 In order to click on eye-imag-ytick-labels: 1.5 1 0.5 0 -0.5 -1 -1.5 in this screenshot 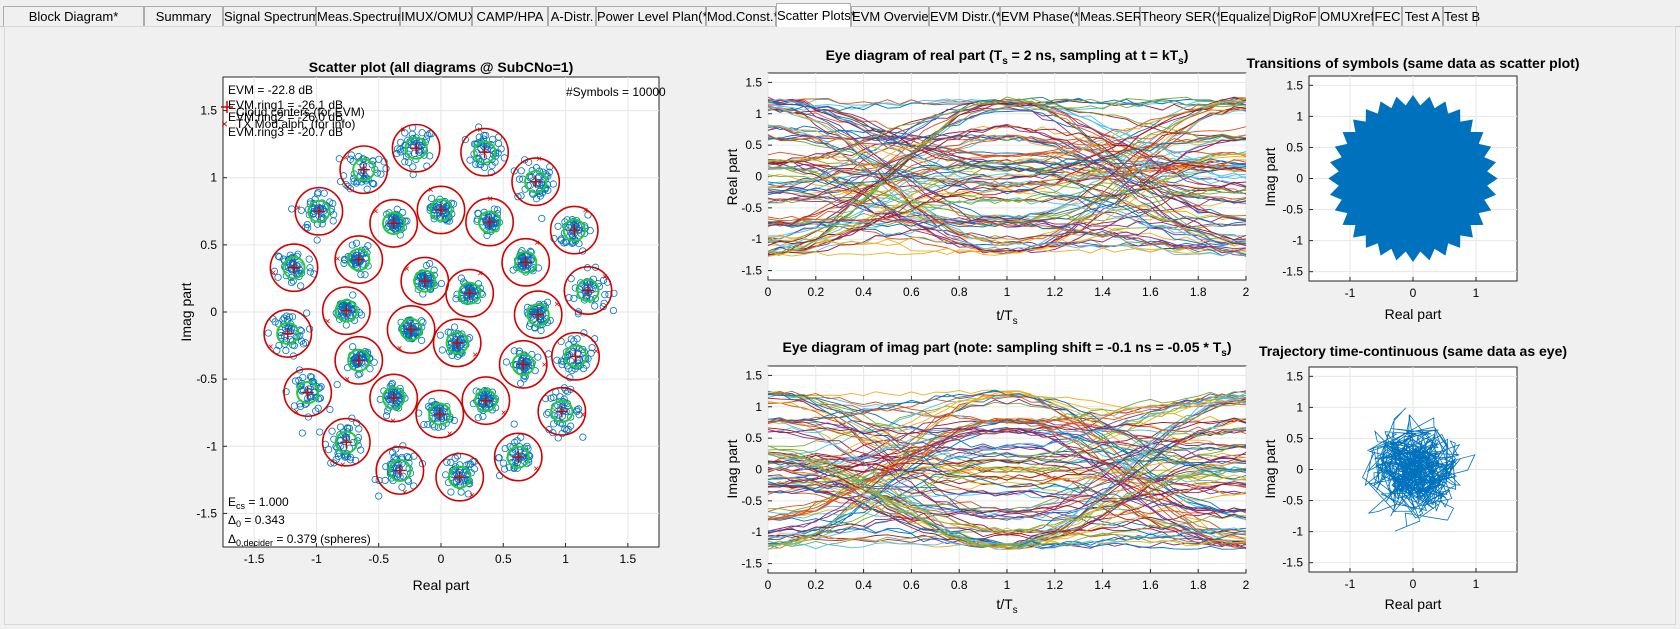, I will do `click(751, 469)`.